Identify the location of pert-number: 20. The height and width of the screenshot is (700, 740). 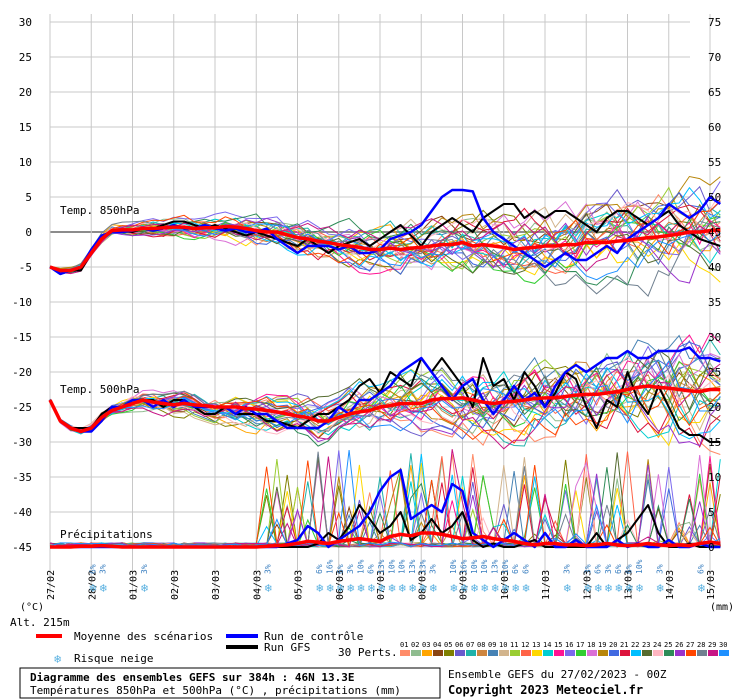
(613, 645).